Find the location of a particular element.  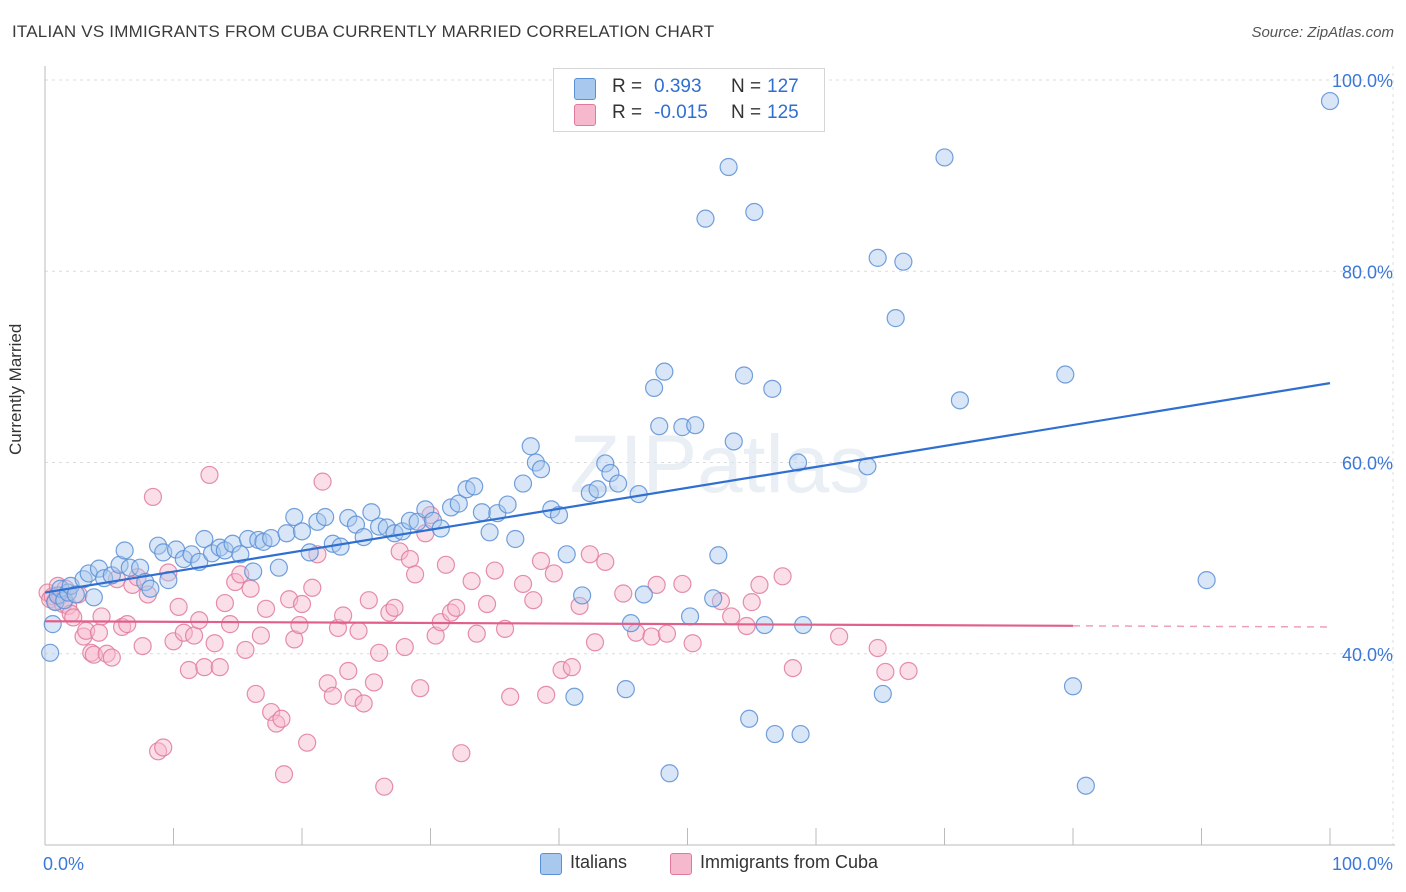

legend-label: Italians is located at coordinates (599, 862).